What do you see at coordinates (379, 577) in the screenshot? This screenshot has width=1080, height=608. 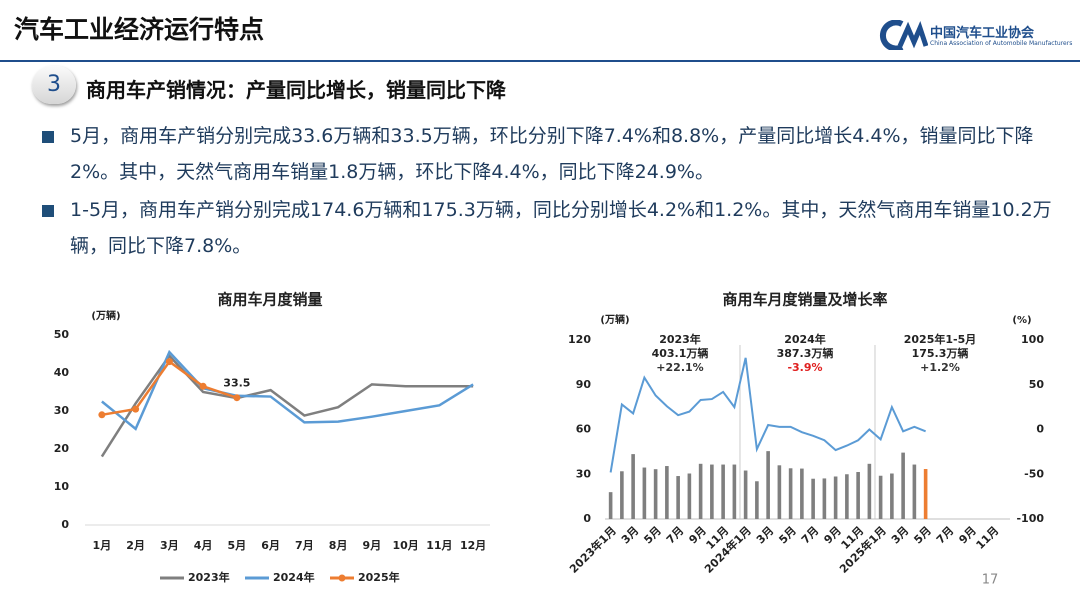 I see `legend-label: 2025年` at bounding box center [379, 577].